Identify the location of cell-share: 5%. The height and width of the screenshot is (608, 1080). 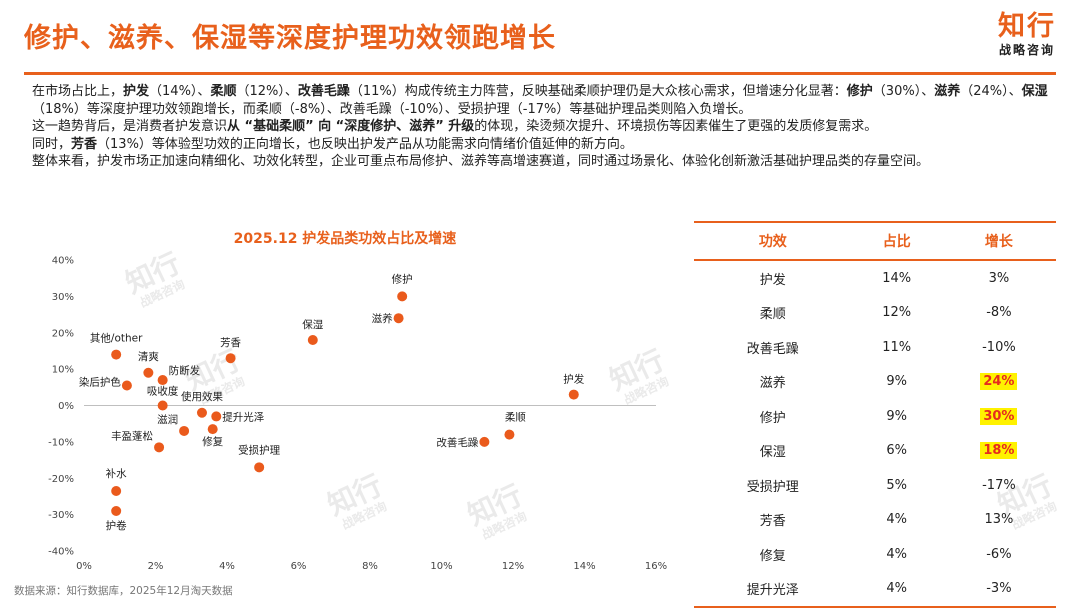
(897, 485).